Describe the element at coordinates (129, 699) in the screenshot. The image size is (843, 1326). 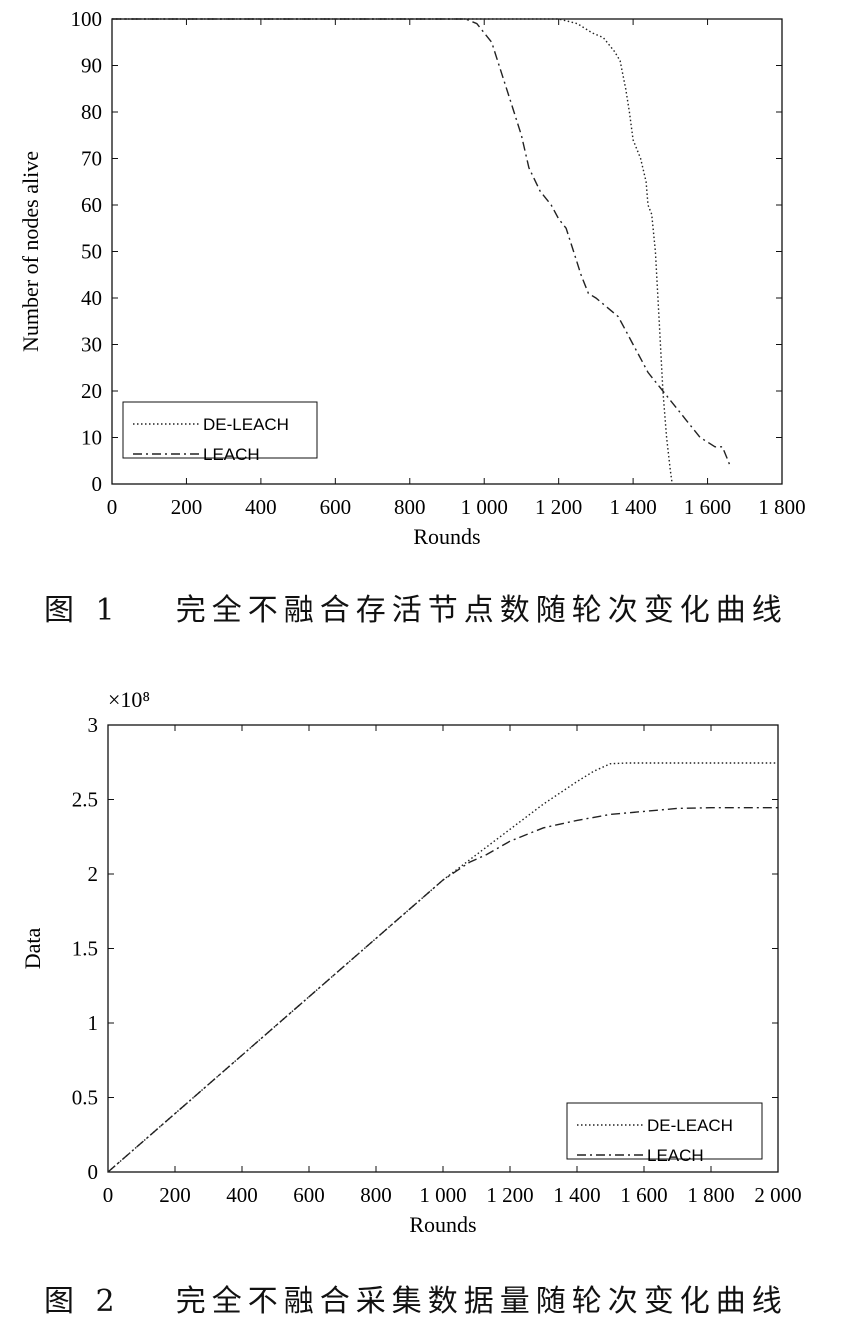
I see `y-axis-multiplier: ×10⁸` at that location.